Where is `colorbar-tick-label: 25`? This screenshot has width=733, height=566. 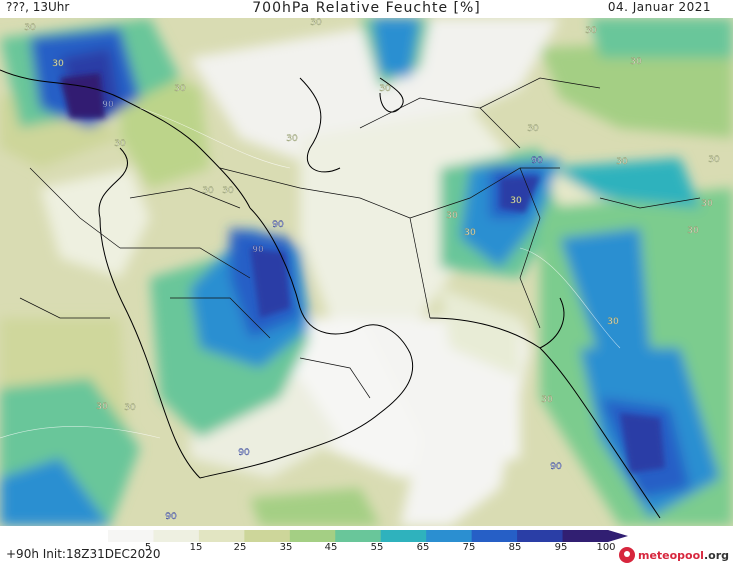
colorbar-tick-label: 25 is located at coordinates (240, 547).